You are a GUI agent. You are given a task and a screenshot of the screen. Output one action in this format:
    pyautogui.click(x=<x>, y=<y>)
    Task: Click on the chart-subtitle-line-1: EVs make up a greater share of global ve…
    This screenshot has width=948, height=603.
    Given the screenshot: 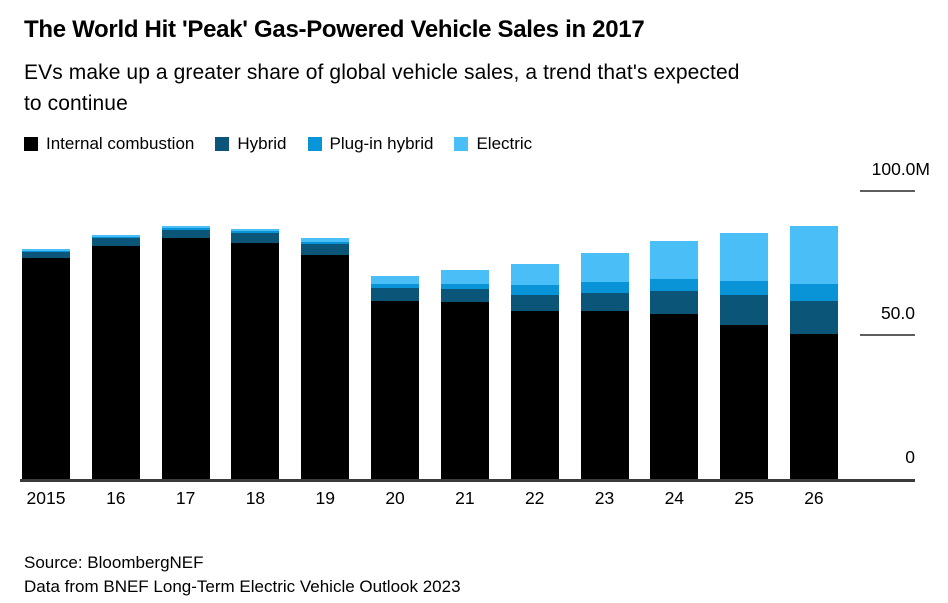 What is the action you would take?
    pyautogui.click(x=382, y=72)
    